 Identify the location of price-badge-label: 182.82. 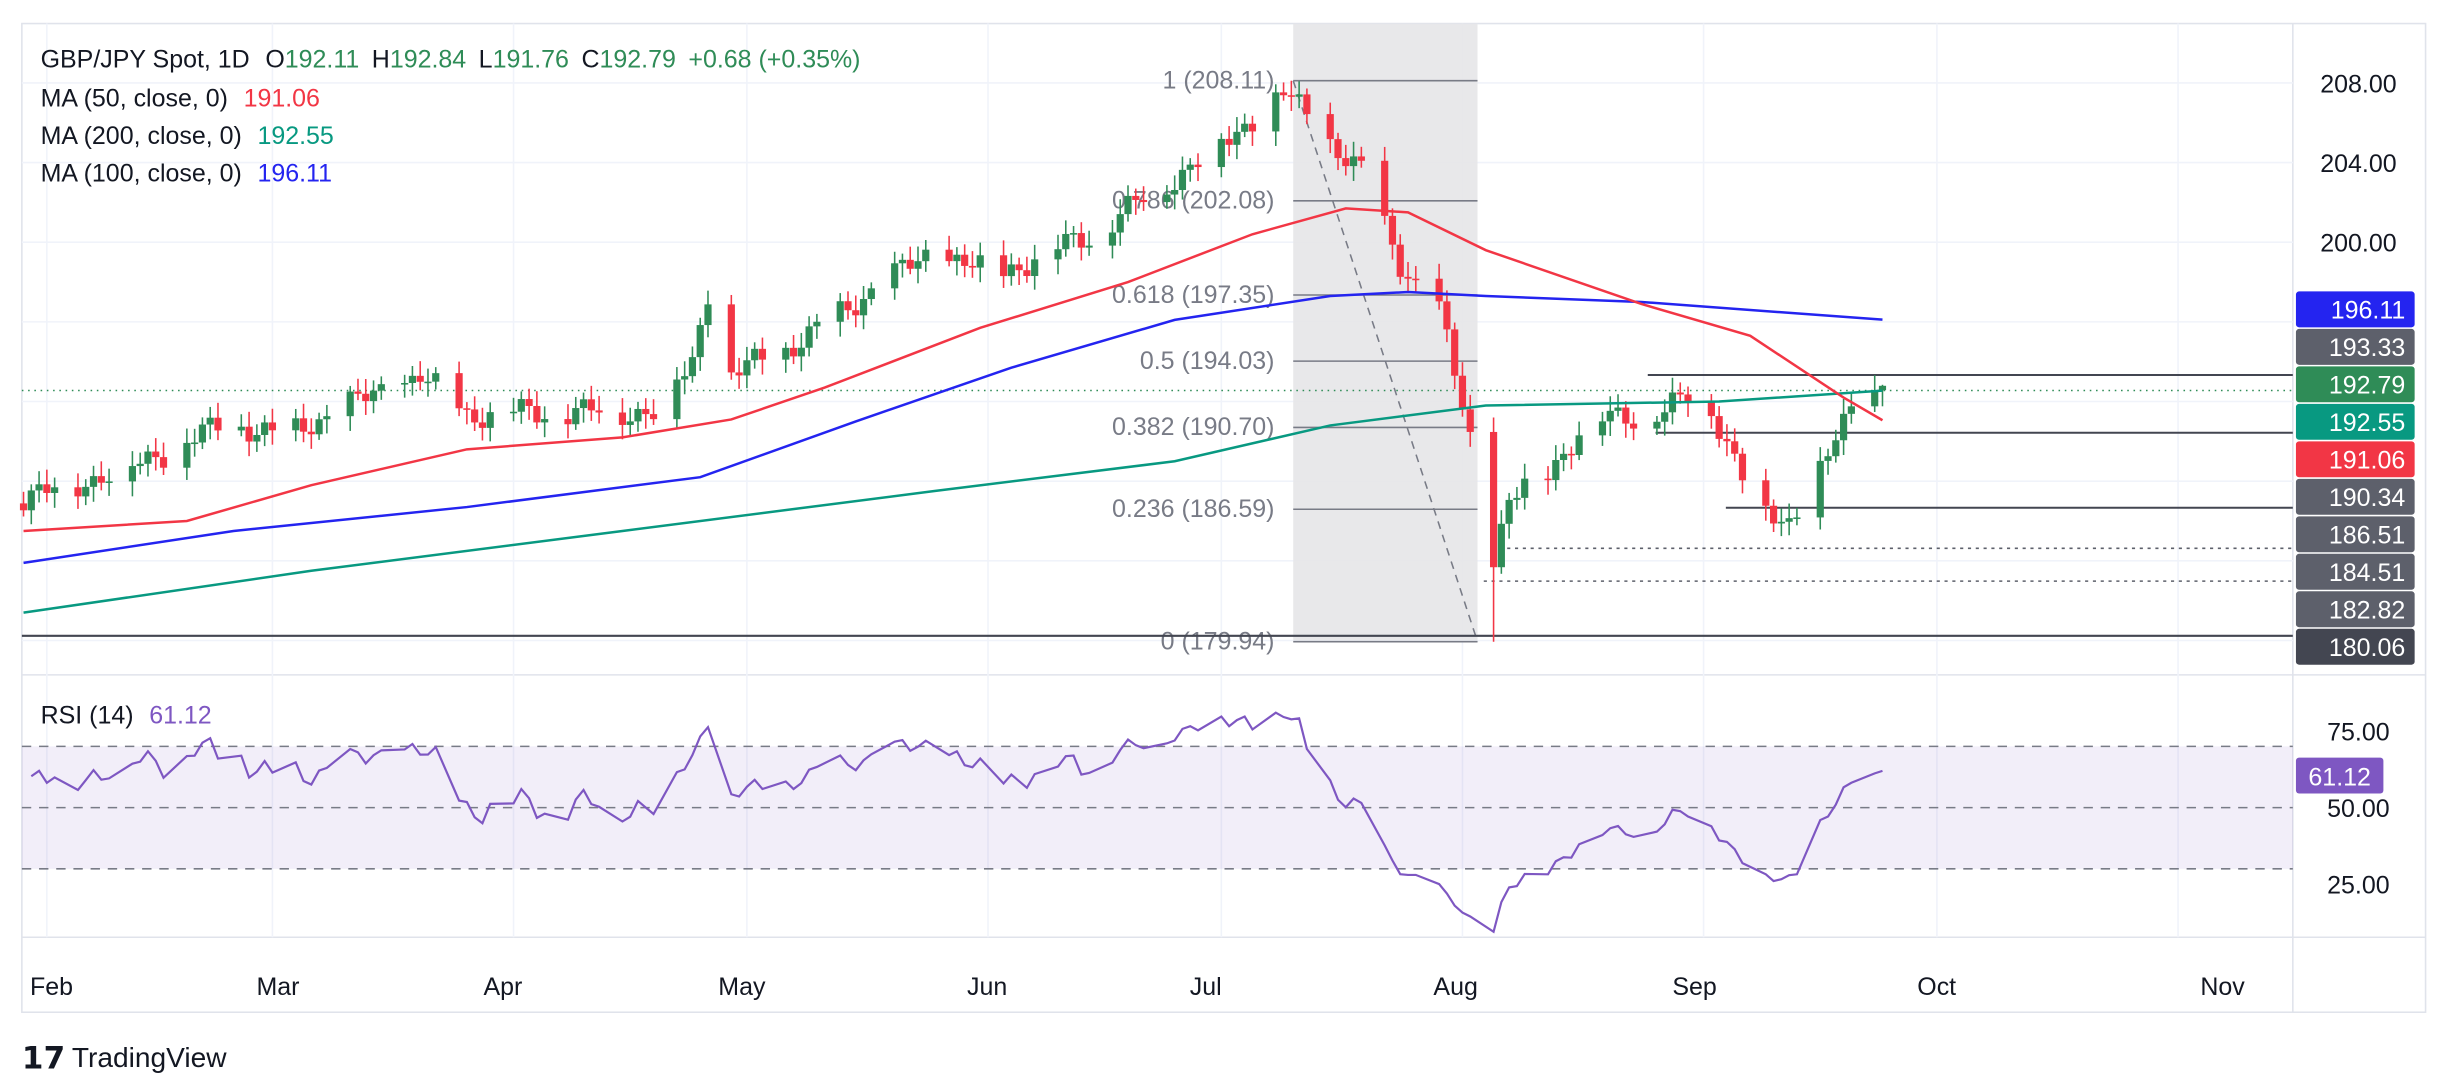
(2367, 611).